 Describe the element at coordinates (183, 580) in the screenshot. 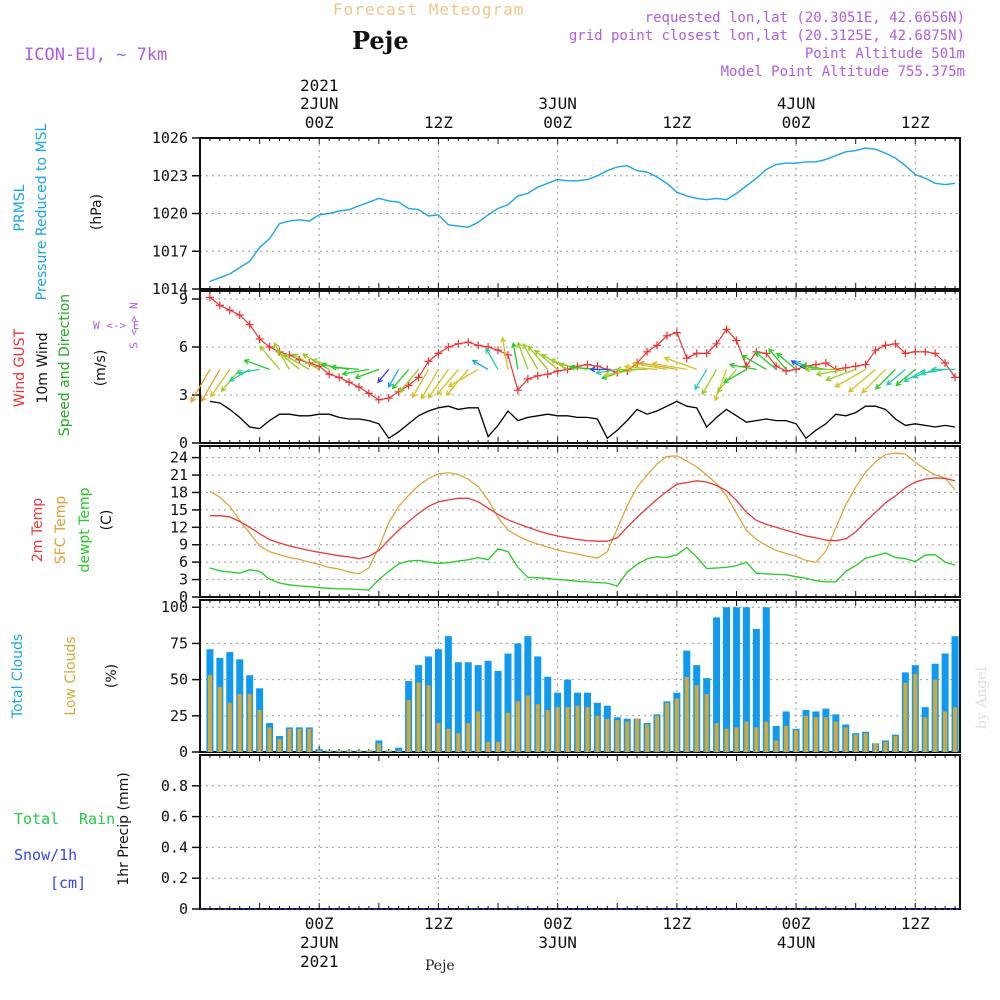

I see `y-tick-label: 3` at that location.